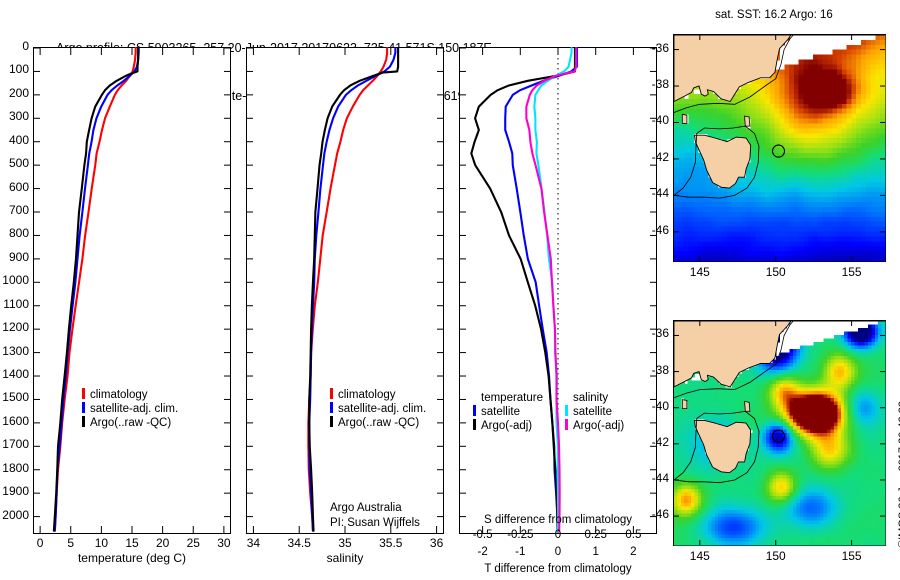 This screenshot has height=580, width=900. I want to click on depth-tick-label: 1300, so click(15, 350).